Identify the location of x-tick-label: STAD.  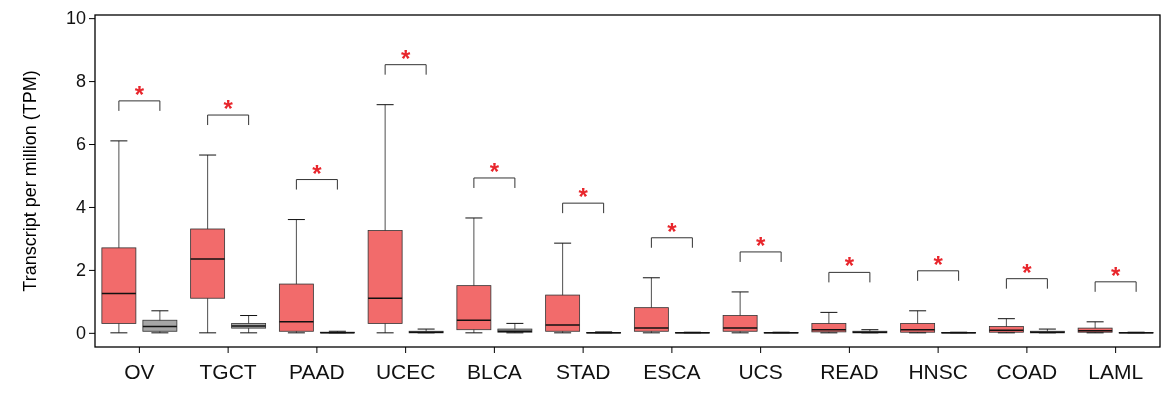
(583, 372).